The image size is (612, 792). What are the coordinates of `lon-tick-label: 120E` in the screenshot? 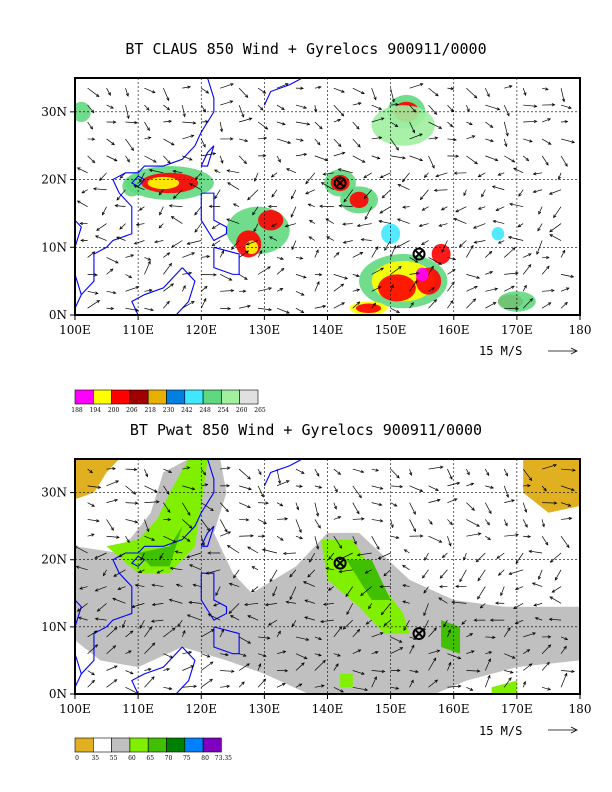 It's located at (201, 709).